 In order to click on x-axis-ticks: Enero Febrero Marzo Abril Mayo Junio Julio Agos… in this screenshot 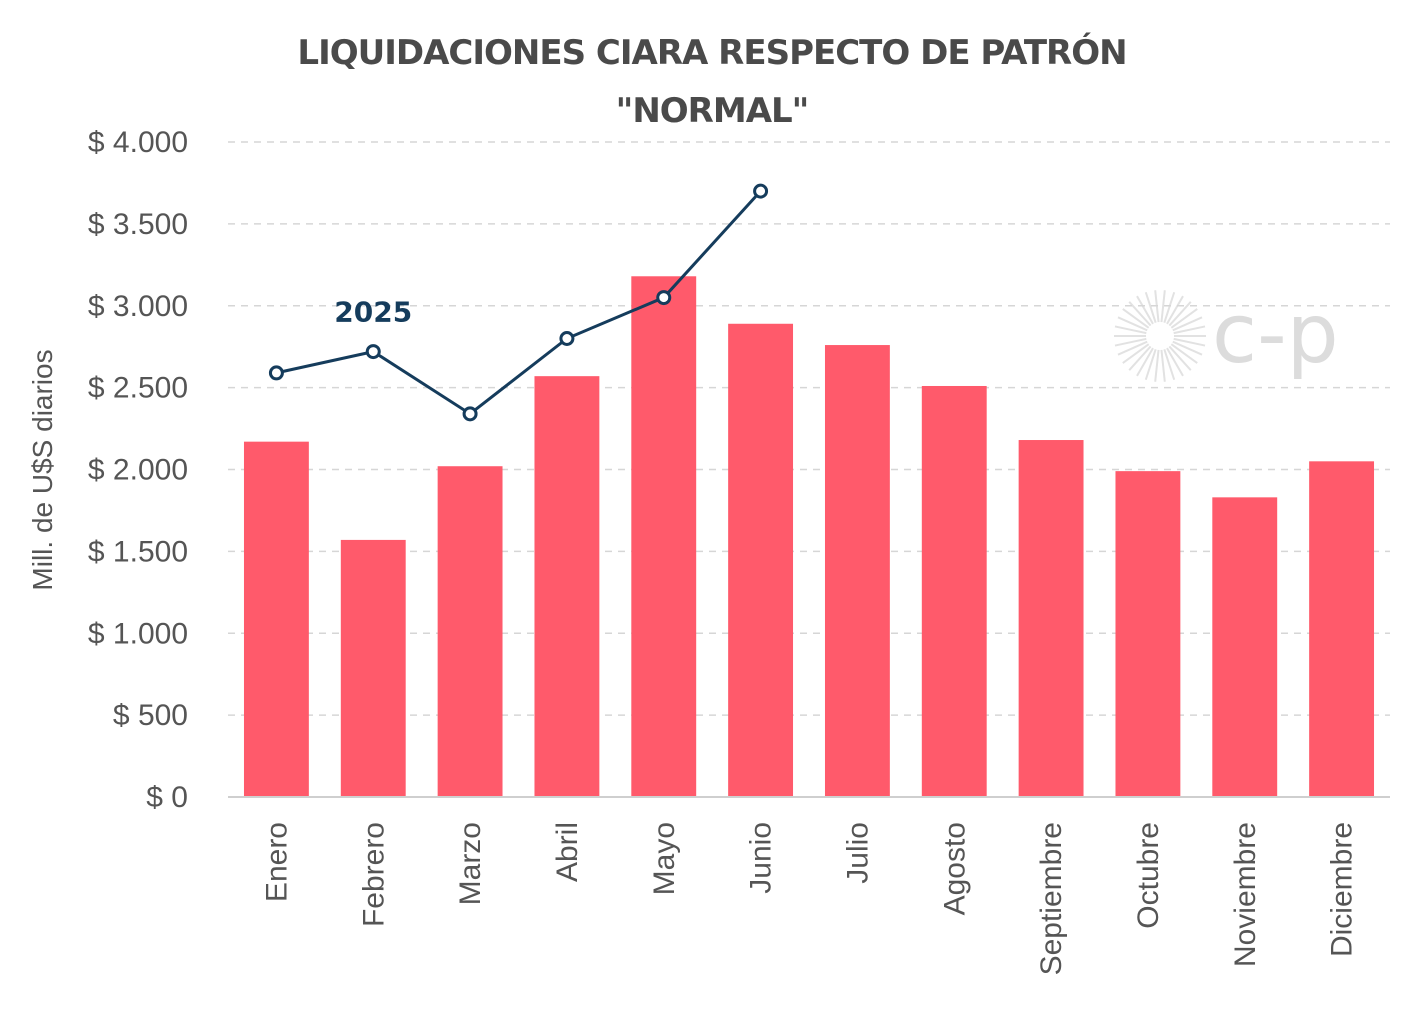, I will do `click(809, 898)`.